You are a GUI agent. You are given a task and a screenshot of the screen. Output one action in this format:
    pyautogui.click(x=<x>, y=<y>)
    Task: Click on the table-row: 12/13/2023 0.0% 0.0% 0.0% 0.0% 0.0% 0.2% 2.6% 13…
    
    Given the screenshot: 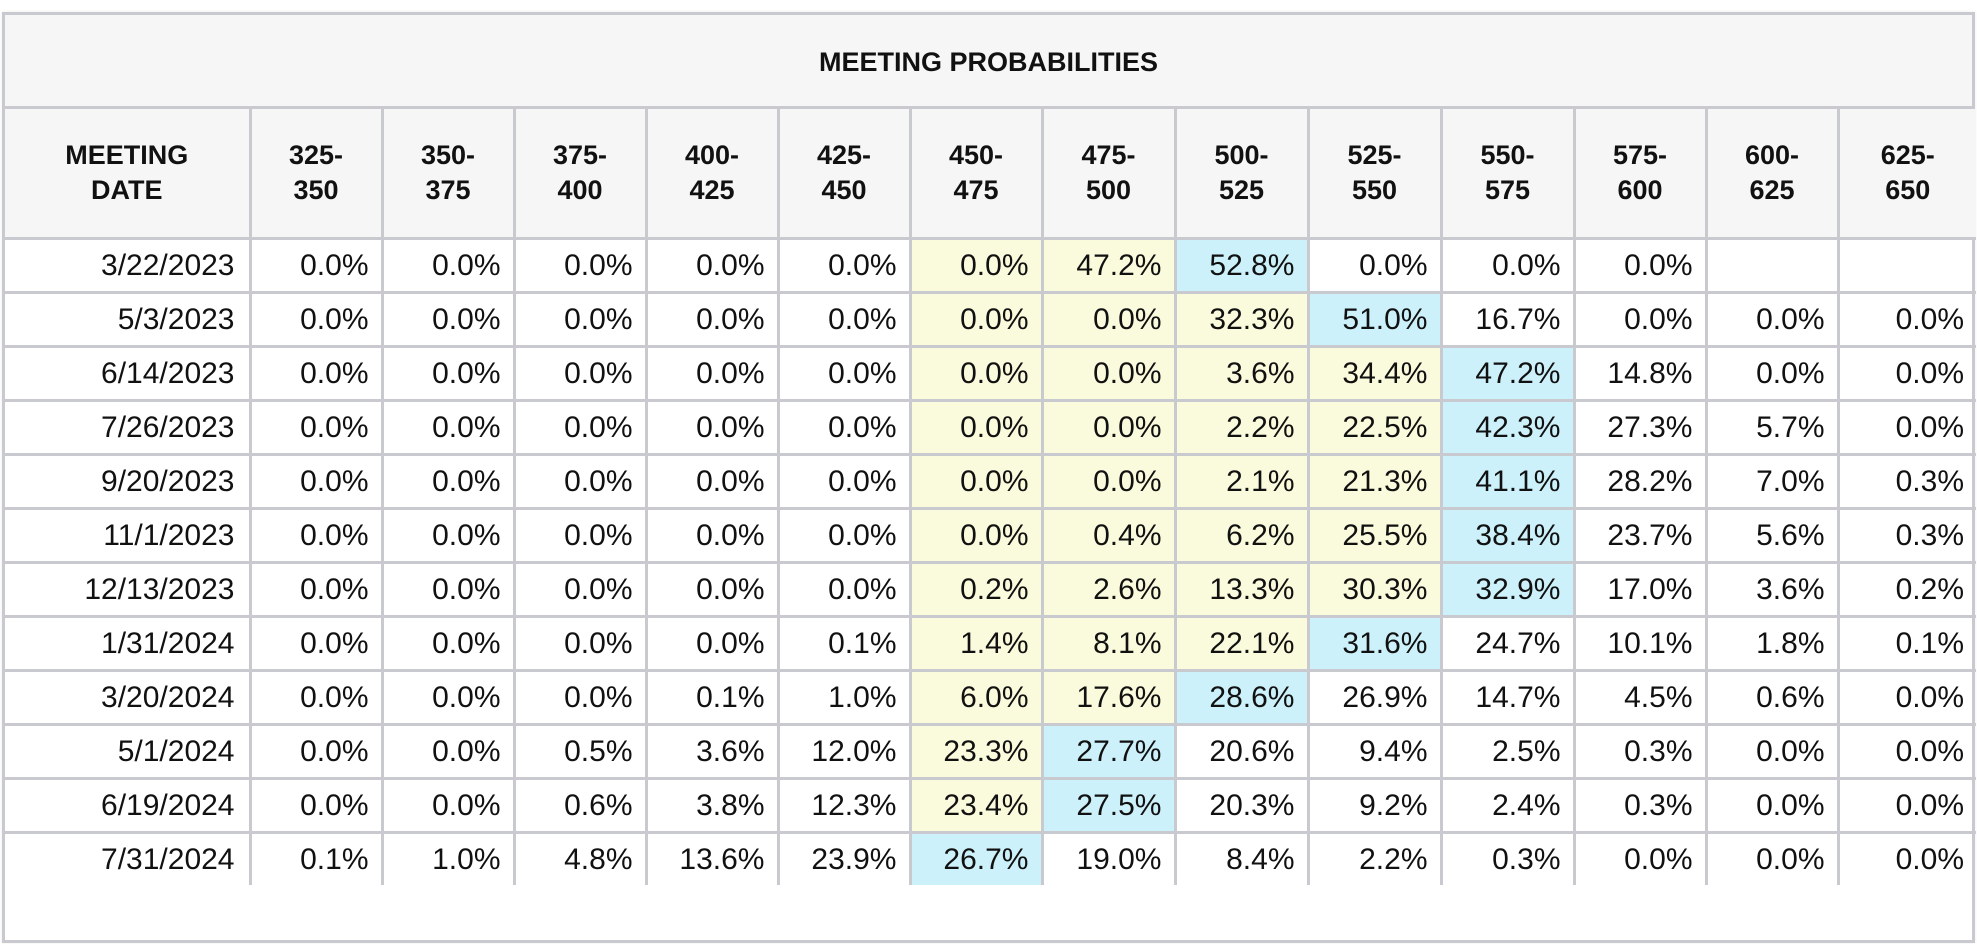 What is the action you would take?
    pyautogui.click(x=990, y=589)
    